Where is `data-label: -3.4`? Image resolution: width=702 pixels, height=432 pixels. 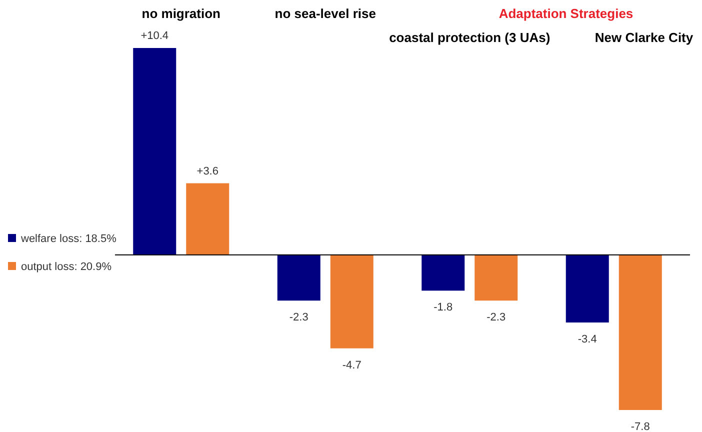
data-label: -3.4 is located at coordinates (587, 339).